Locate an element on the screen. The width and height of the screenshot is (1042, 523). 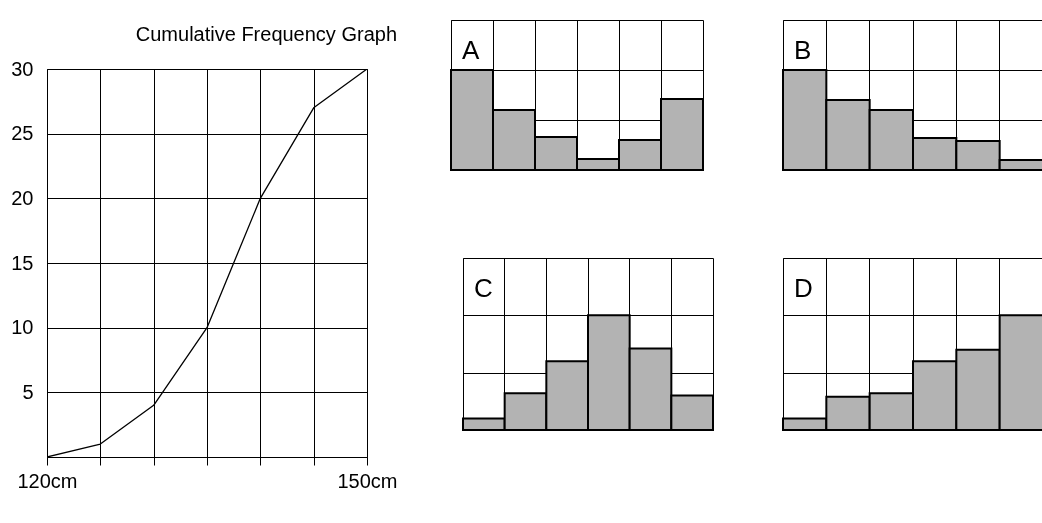
y-tick-label: 30 is located at coordinates (22, 68).